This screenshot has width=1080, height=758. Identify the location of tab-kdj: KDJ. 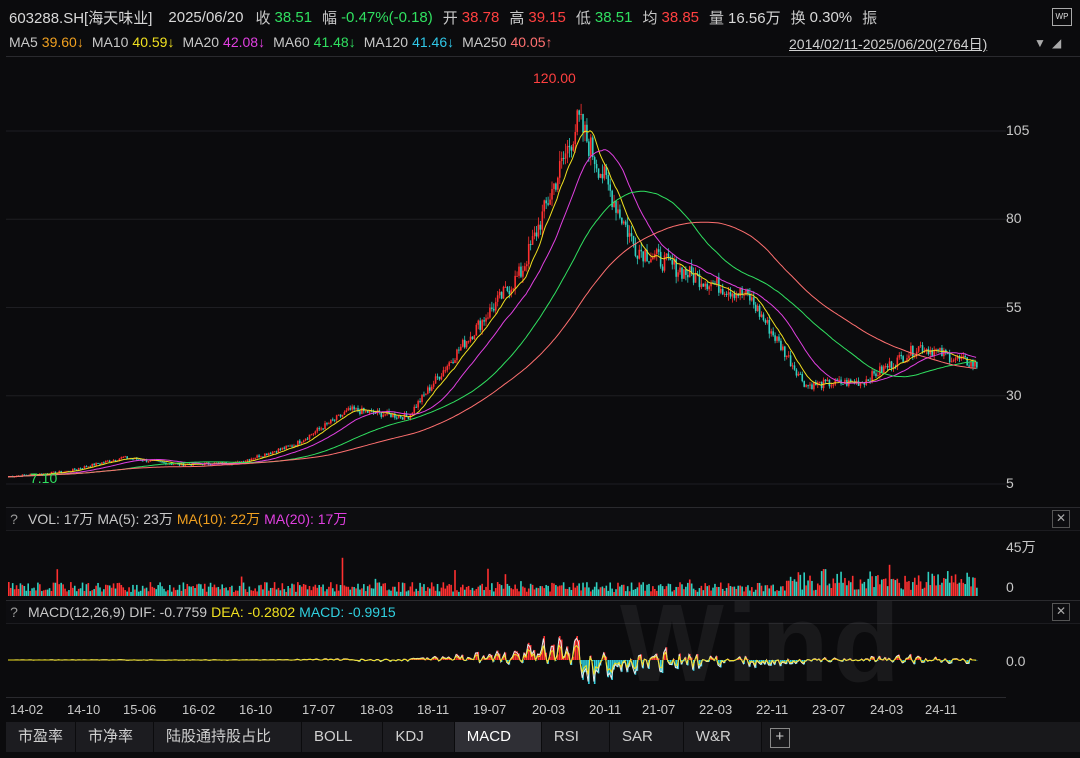
(419, 737).